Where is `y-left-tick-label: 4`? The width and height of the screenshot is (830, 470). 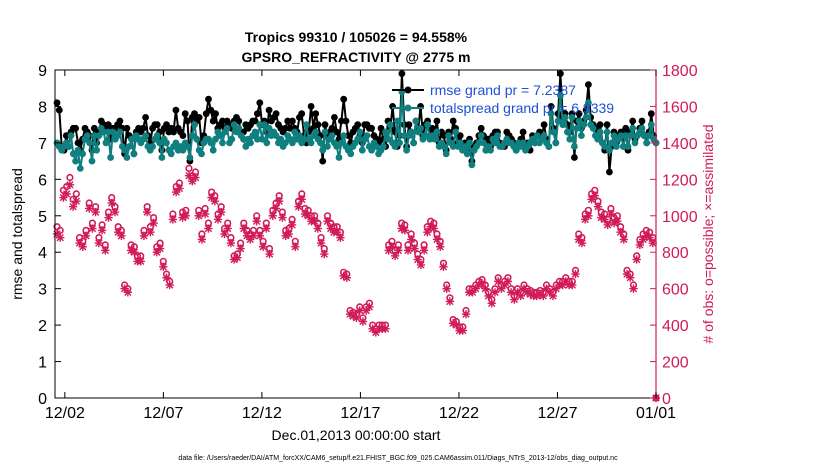 y-left-tick-label: 4 is located at coordinates (42, 253).